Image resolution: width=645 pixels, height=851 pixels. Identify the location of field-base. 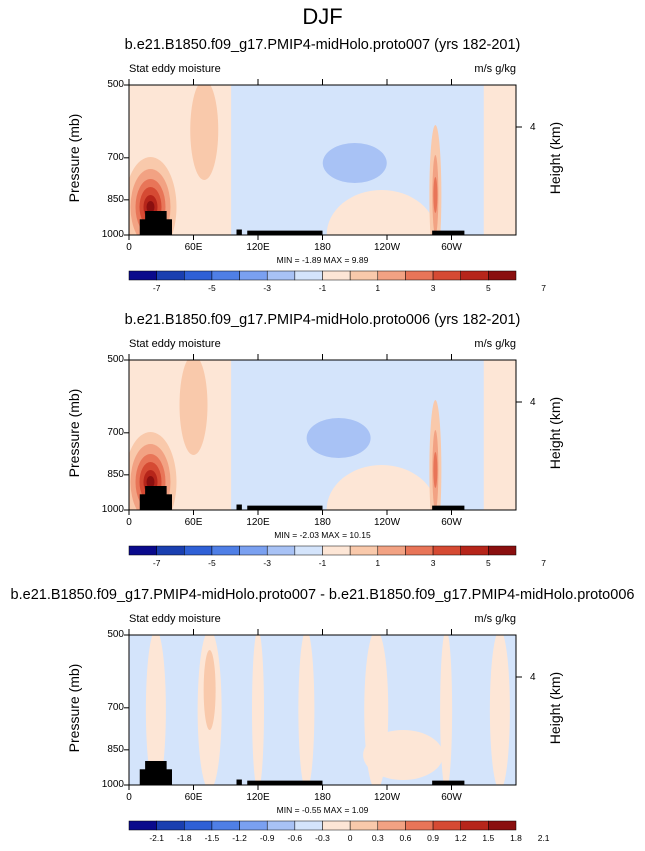
(322, 710).